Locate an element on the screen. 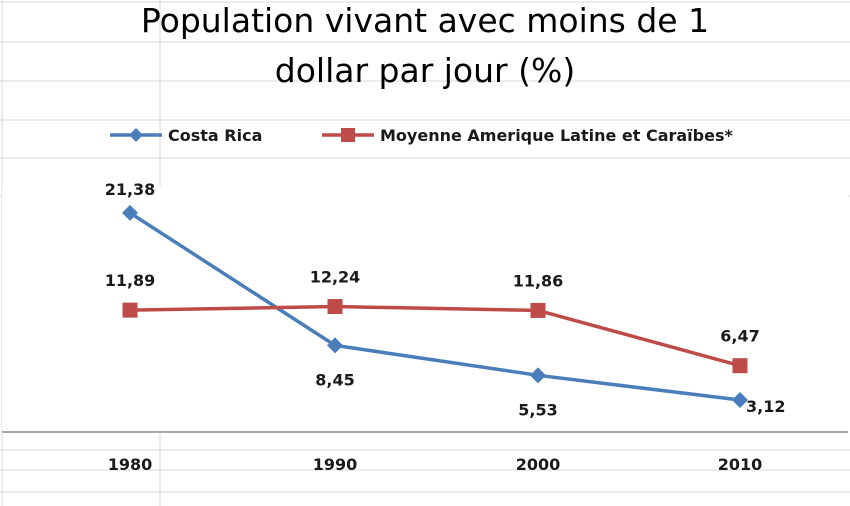 The image size is (850, 506). x-tick-label: 1980 is located at coordinates (130, 464).